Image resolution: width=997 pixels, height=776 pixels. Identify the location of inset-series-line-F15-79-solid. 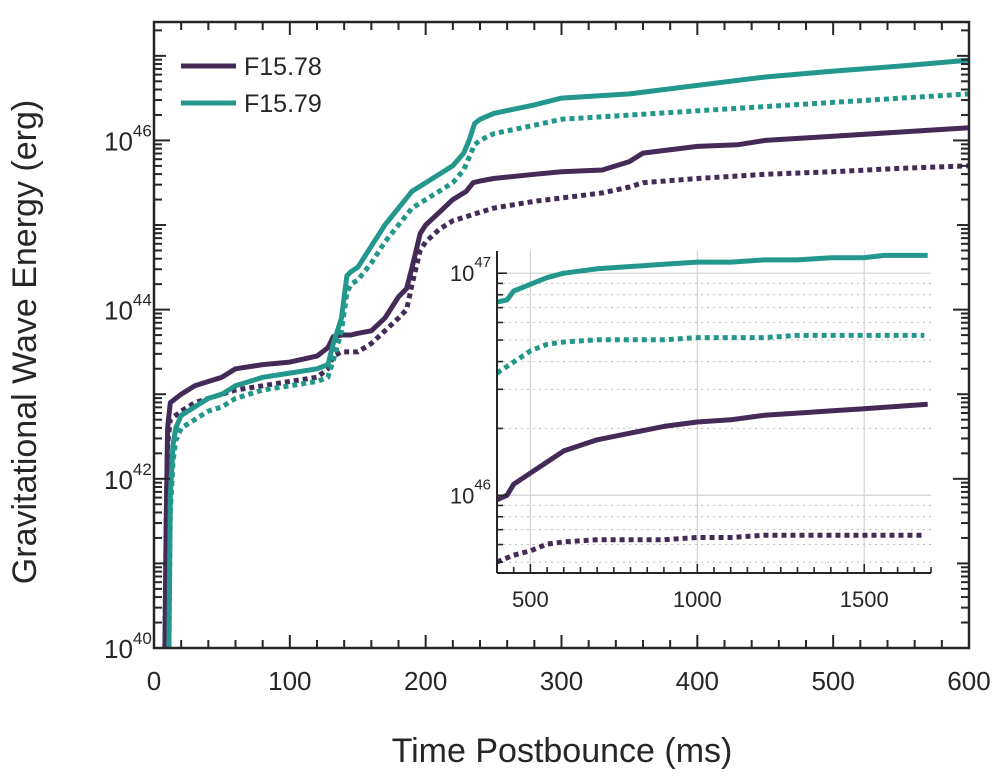
(712, 278).